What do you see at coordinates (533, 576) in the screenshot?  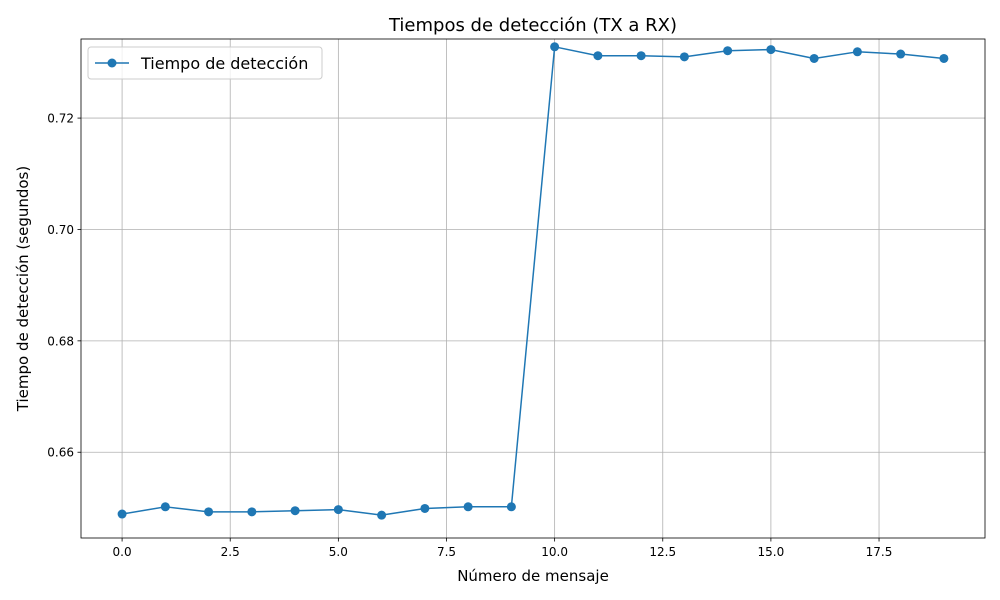 I see `x-axis-title: Número de mensaje` at bounding box center [533, 576].